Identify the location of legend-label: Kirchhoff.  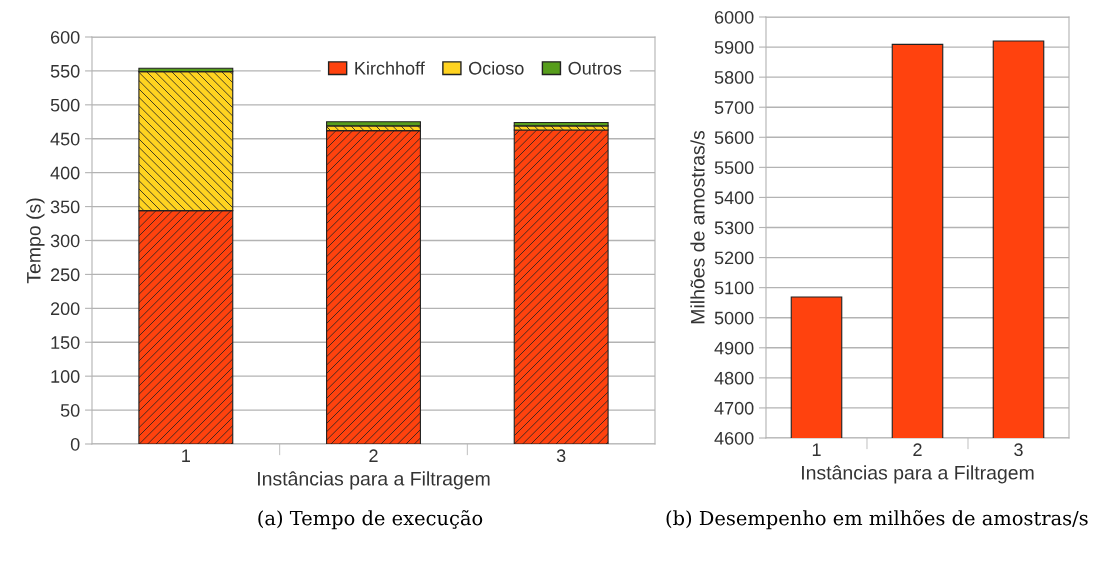
(390, 68).